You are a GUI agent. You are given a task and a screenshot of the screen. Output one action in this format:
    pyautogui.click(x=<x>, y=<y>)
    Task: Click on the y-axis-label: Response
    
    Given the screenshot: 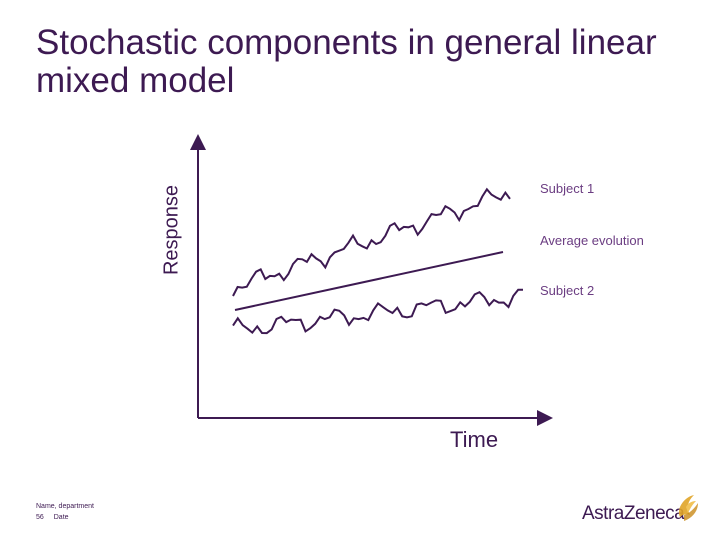 What is the action you would take?
    pyautogui.click(x=171, y=230)
    